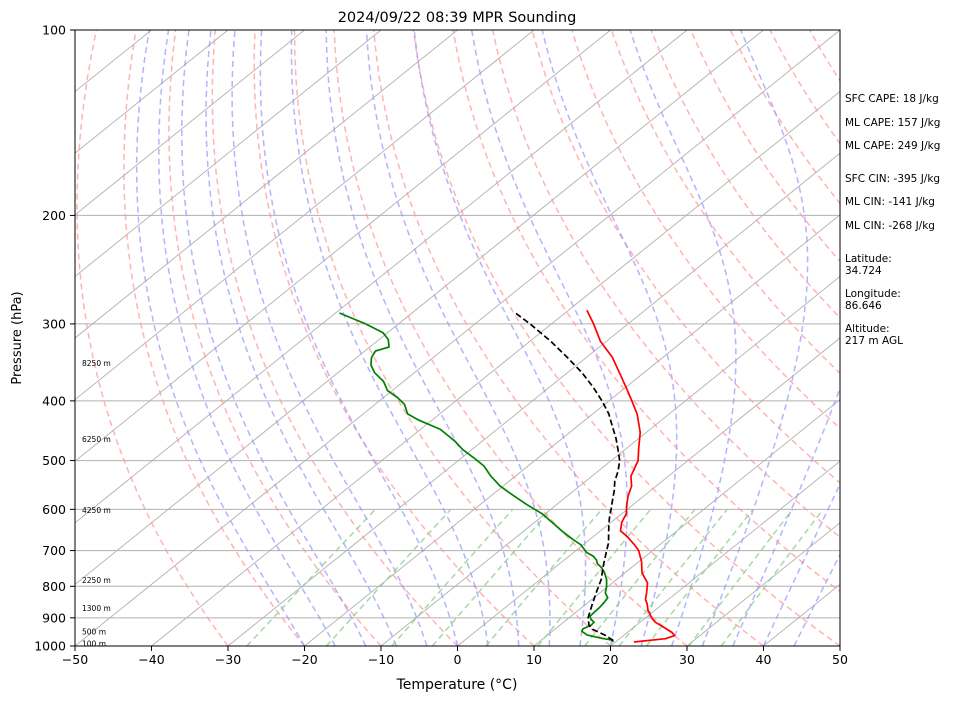 This screenshot has height=704, width=955. I want to click on height-label: 6250 m, so click(96, 439).